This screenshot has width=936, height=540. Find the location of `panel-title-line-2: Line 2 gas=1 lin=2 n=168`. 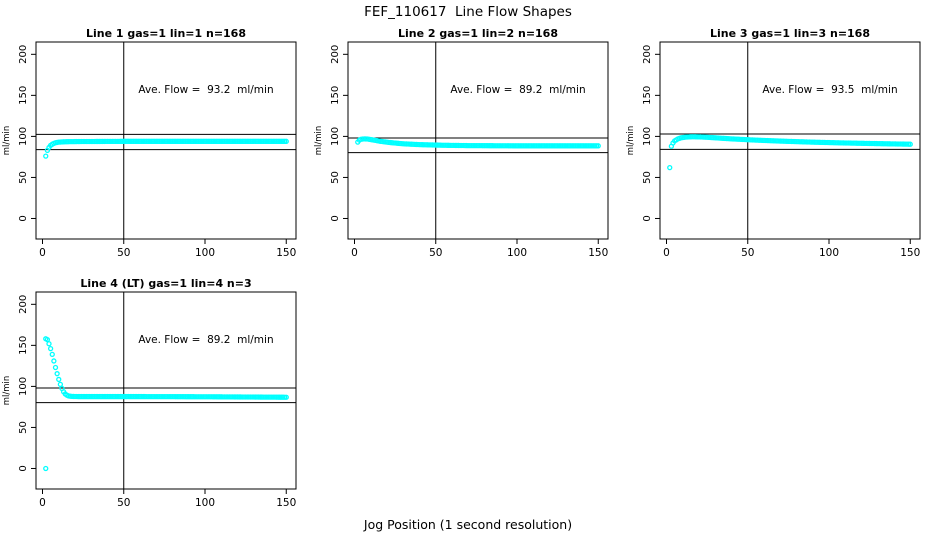

panel-title-line-2: Line 2 gas=1 lin=2 n=168 is located at coordinates (477, 33).